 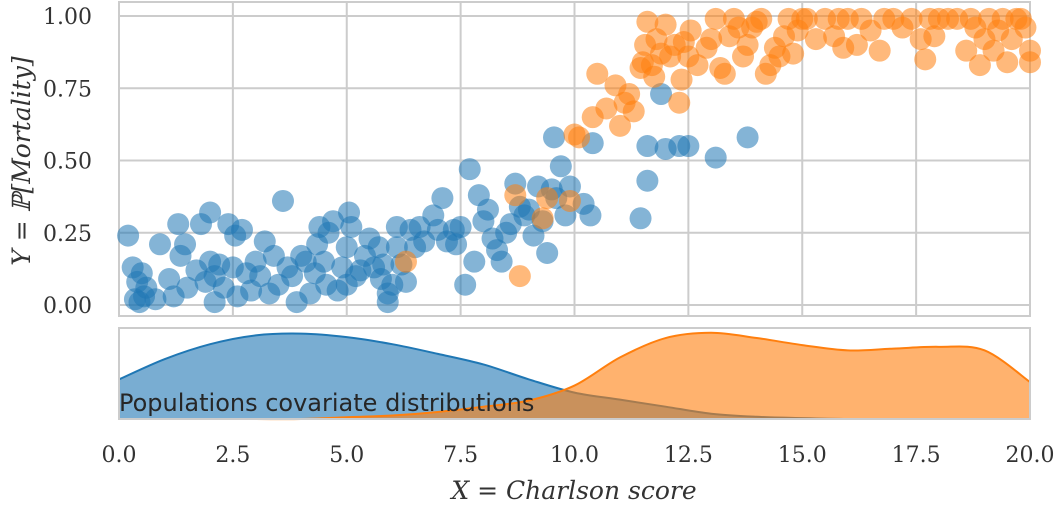 I want to click on scatter-y-tick-labels: 0.00 0.25 0.50 0.75 1.00, so click(x=67, y=162).